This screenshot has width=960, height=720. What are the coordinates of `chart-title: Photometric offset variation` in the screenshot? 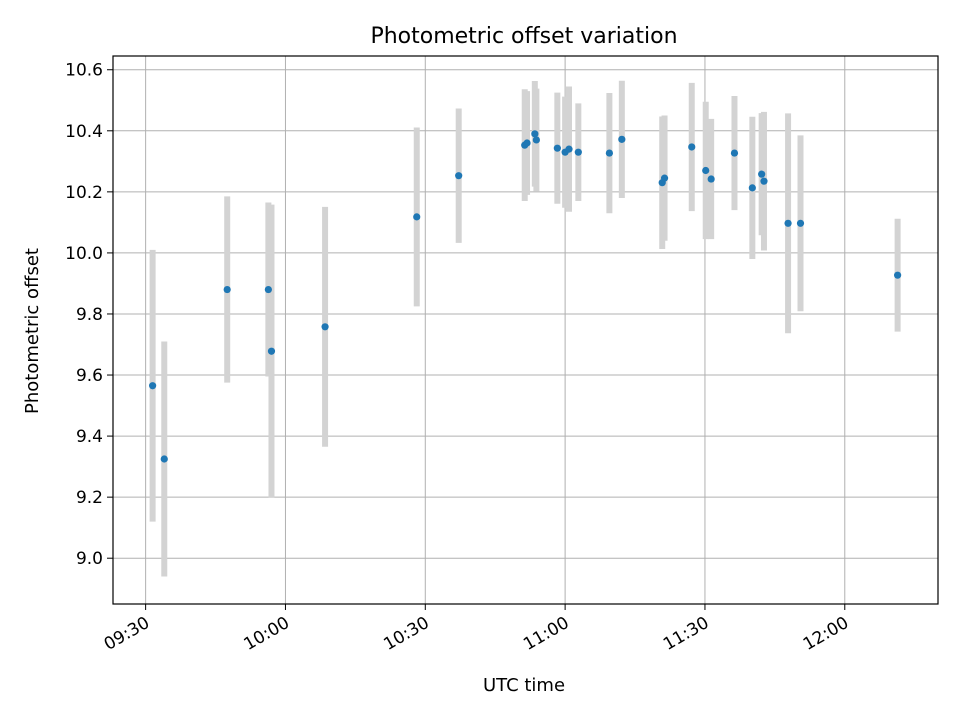 It's located at (523, 36).